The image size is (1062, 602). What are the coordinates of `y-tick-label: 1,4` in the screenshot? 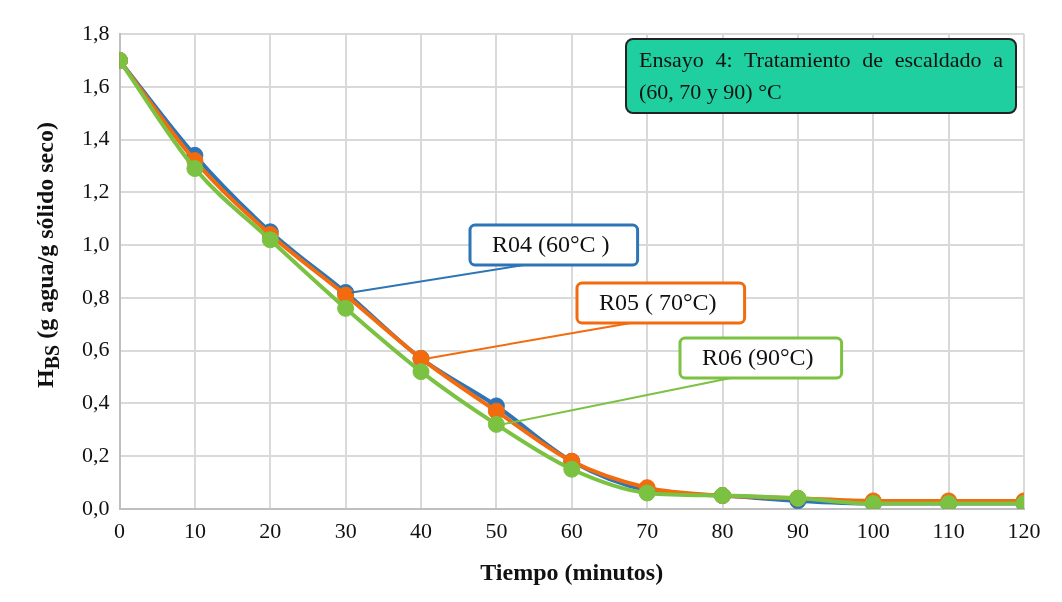 It's located at (96, 138).